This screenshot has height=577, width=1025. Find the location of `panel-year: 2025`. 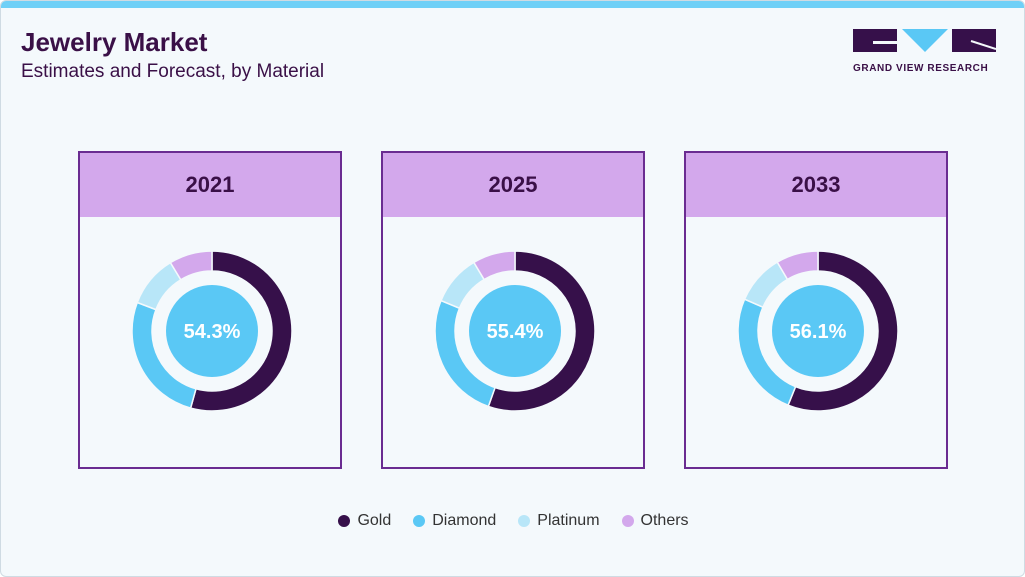

panel-year: 2025 is located at coordinates (513, 185).